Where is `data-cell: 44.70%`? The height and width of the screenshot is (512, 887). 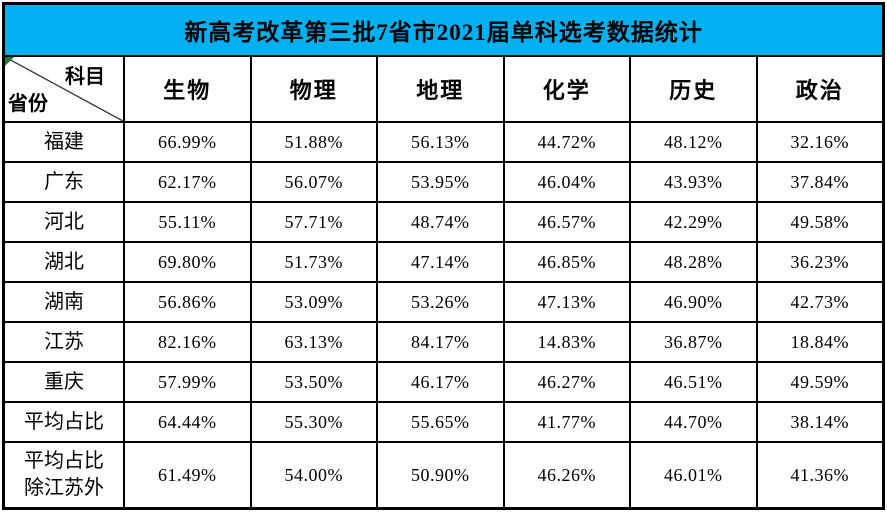 data-cell: 44.70% is located at coordinates (693, 422).